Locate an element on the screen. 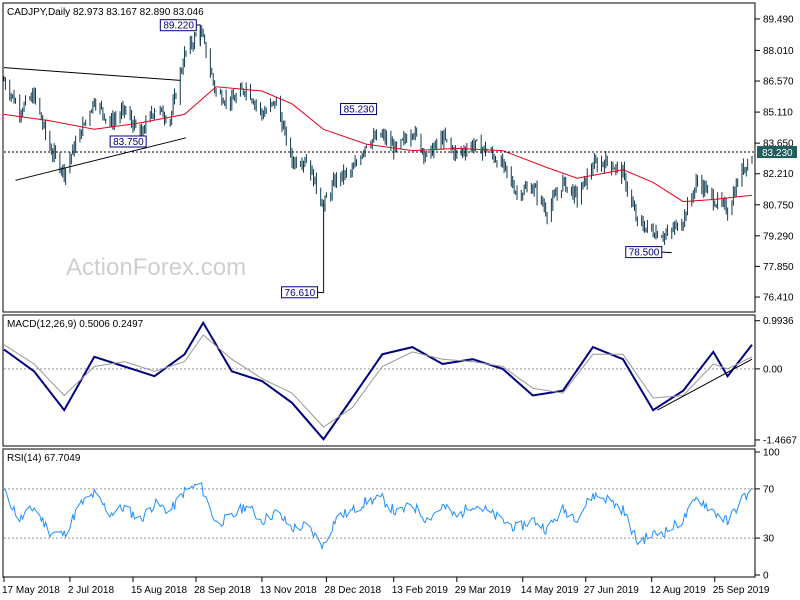  price-y-tick-label: 79.290 is located at coordinates (778, 236).